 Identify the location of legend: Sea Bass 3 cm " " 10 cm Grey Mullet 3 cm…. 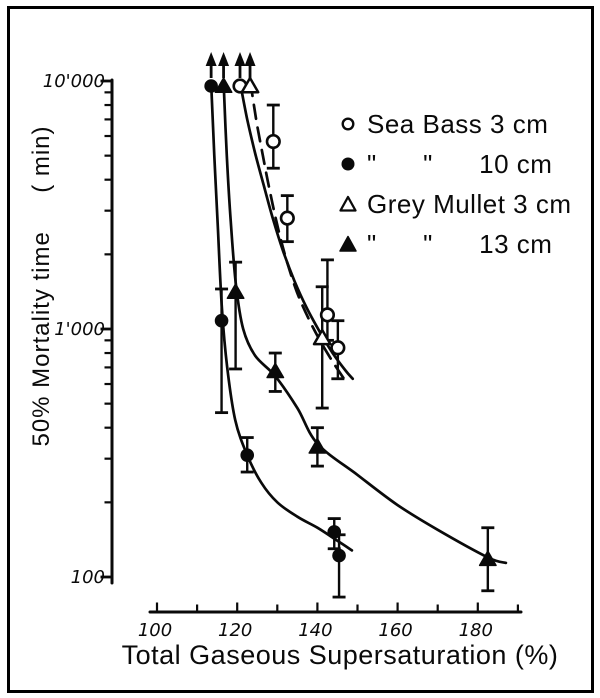
(453, 184).